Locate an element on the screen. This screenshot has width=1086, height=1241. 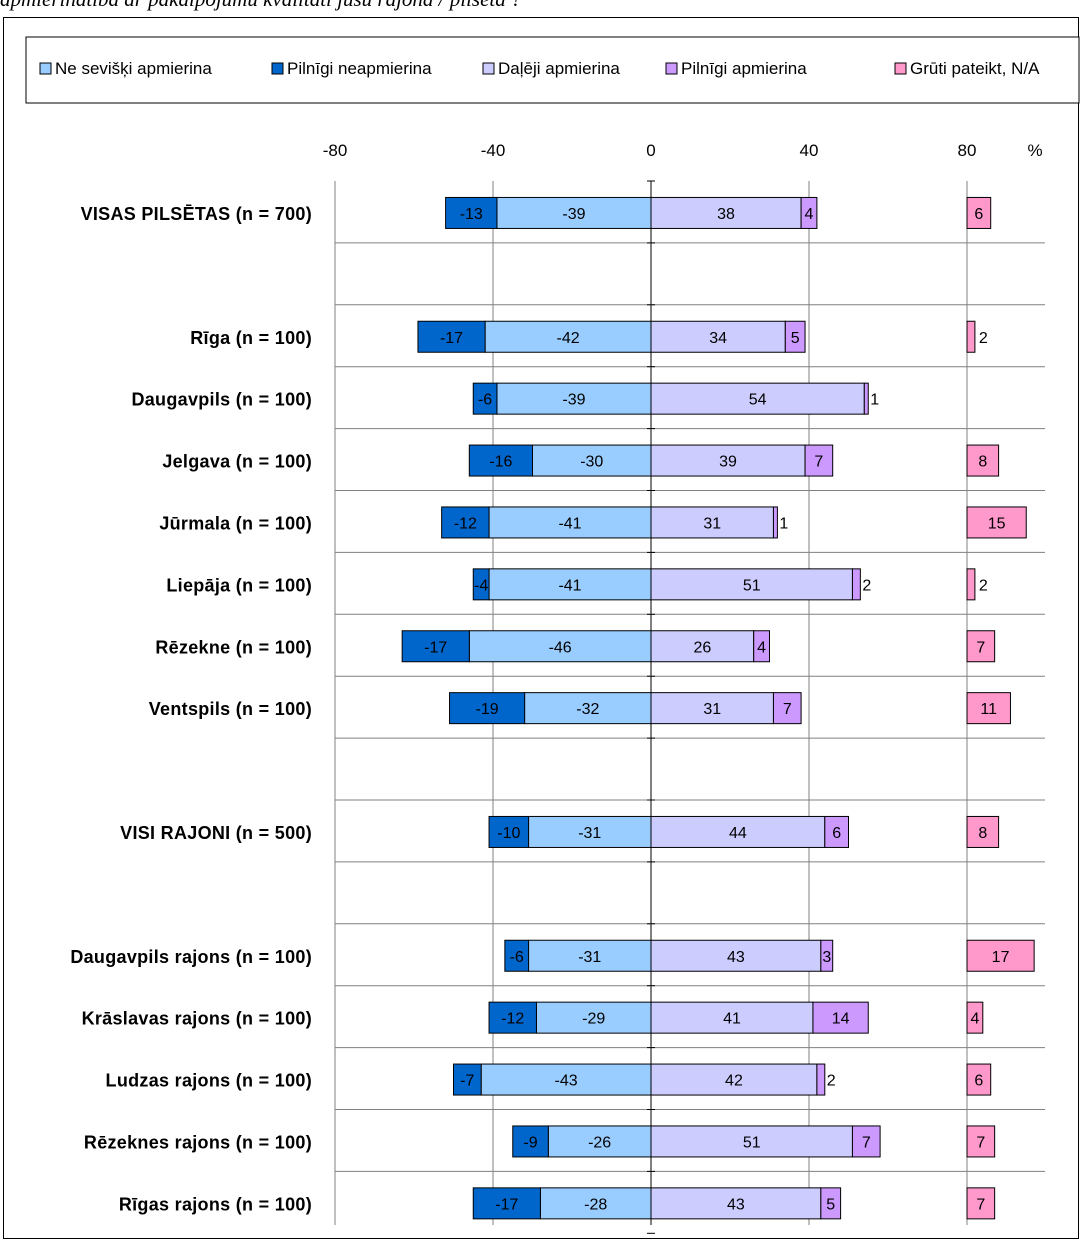
category-label: Rīgas rajons (n = 100) is located at coordinates (215, 1204).